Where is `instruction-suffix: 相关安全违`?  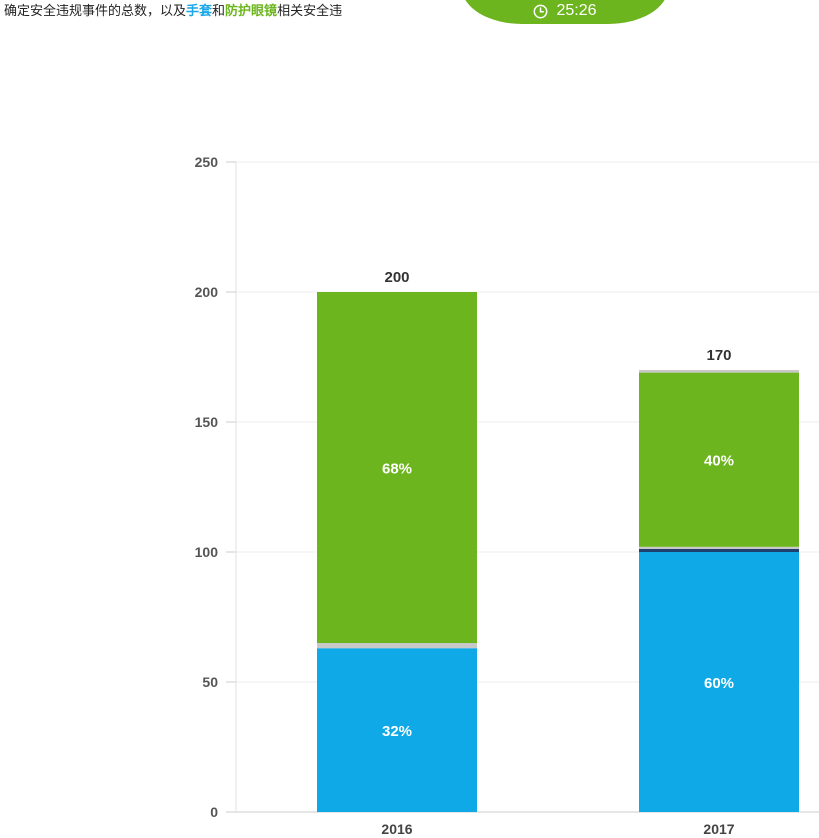 instruction-suffix: 相关安全违 is located at coordinates (310, 11).